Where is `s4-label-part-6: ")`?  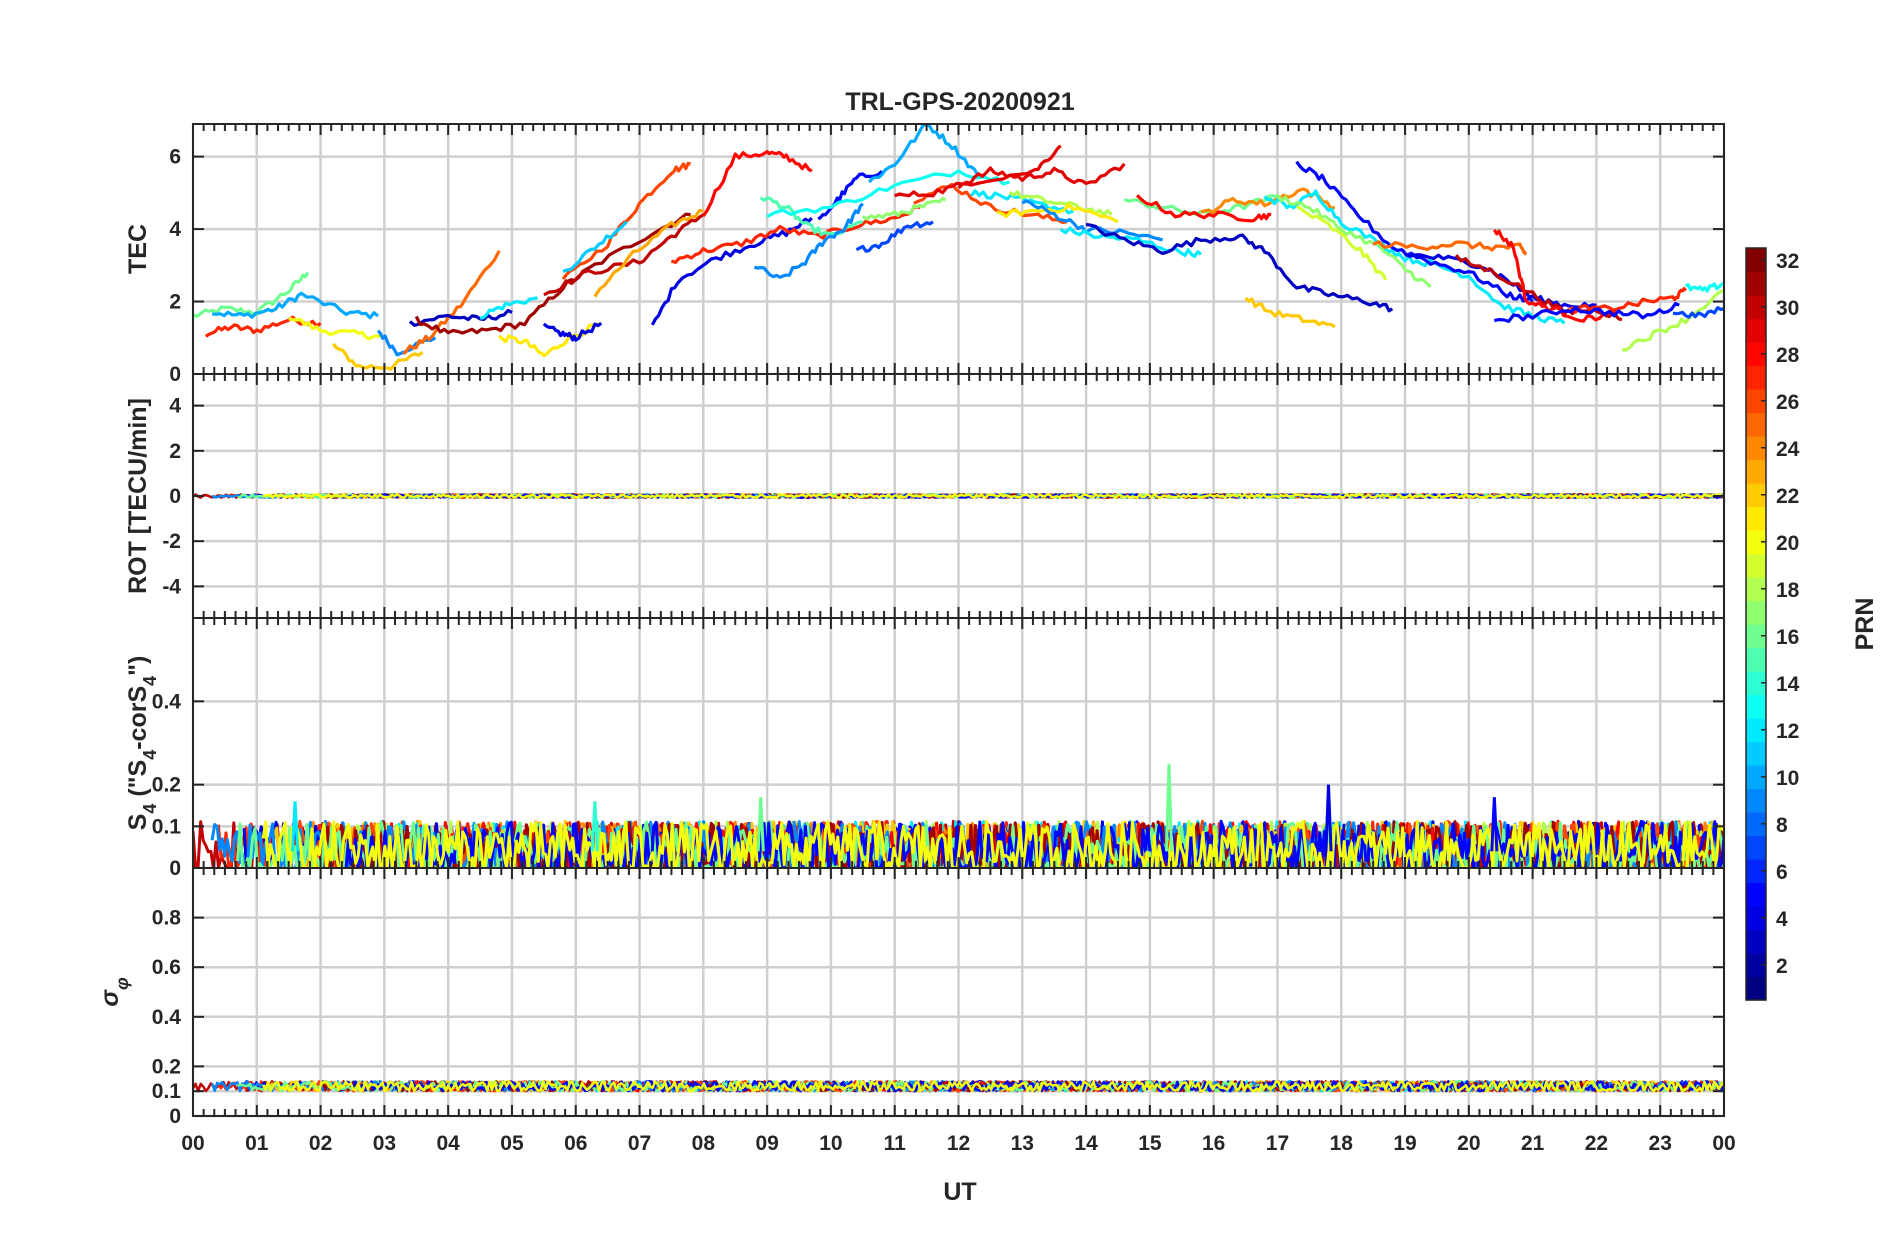 s4-label-part-6: ") is located at coordinates (138, 666).